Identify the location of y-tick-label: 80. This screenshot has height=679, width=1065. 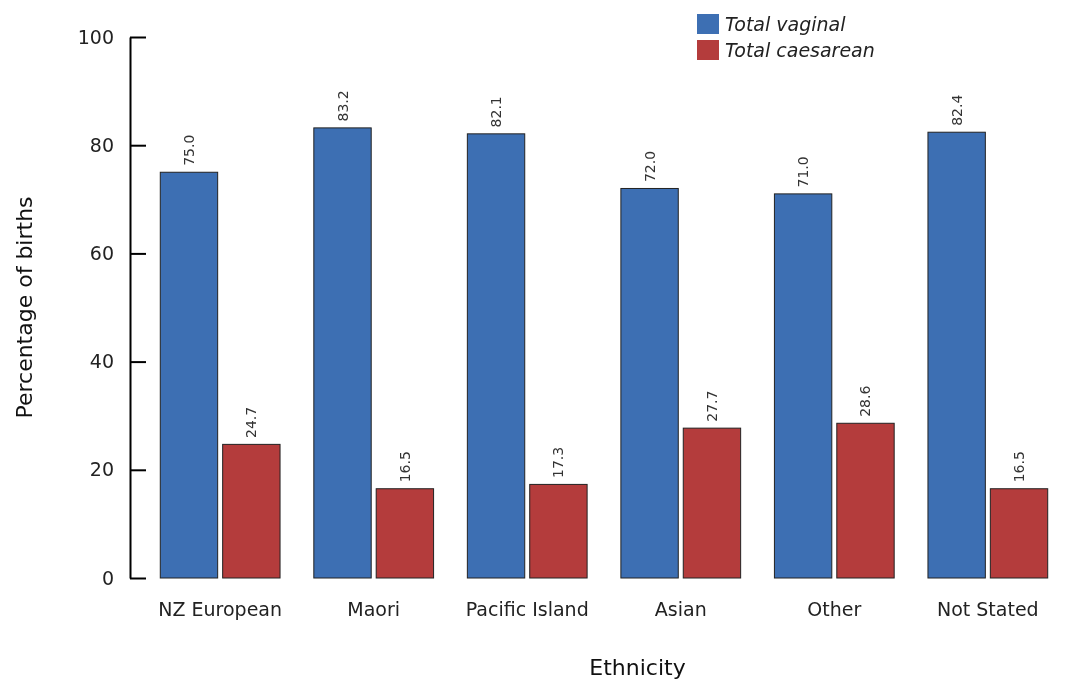
(101, 144).